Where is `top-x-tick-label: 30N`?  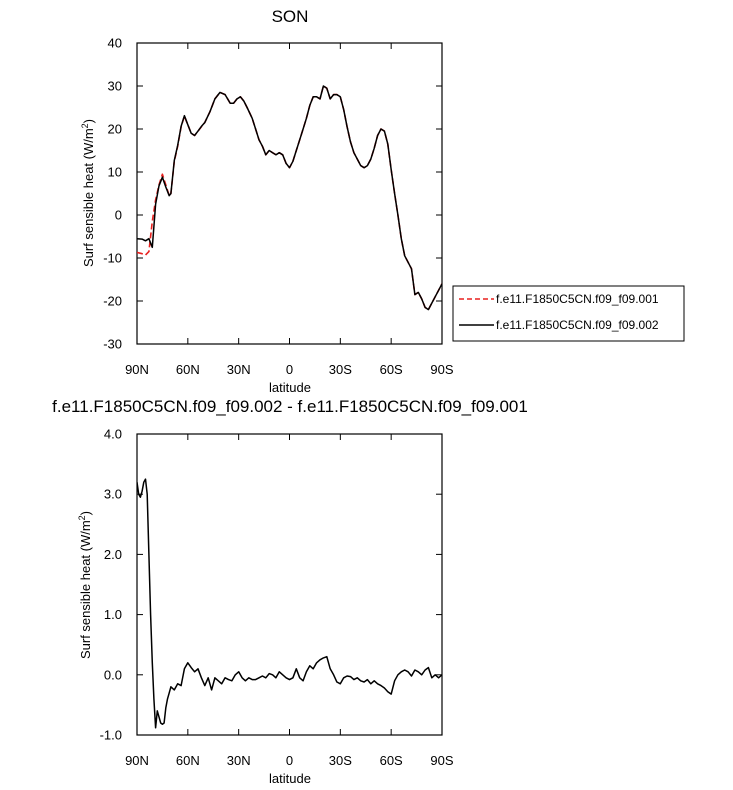
top-x-tick-label: 30N is located at coordinates (239, 369).